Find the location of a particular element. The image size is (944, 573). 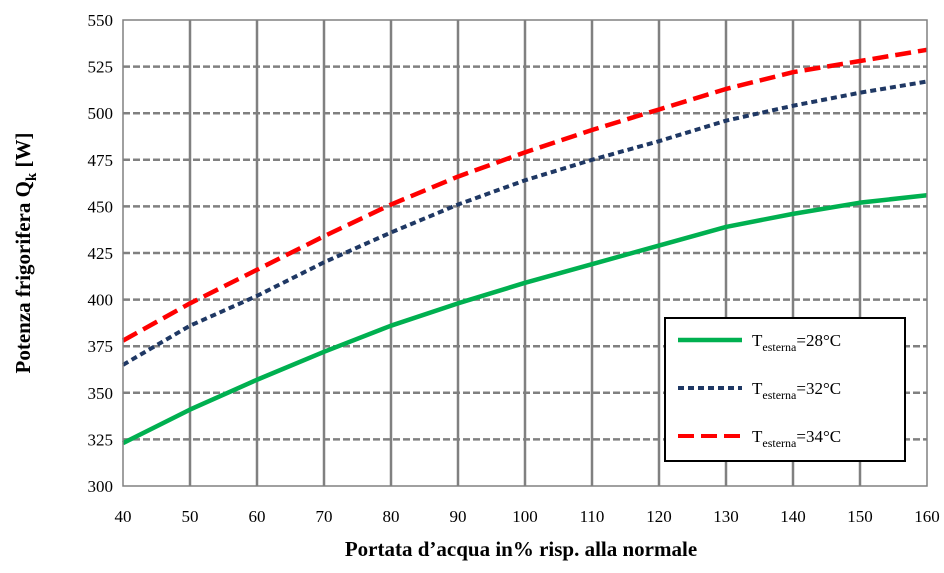

legend-label-value: =28°C is located at coordinates (818, 340).